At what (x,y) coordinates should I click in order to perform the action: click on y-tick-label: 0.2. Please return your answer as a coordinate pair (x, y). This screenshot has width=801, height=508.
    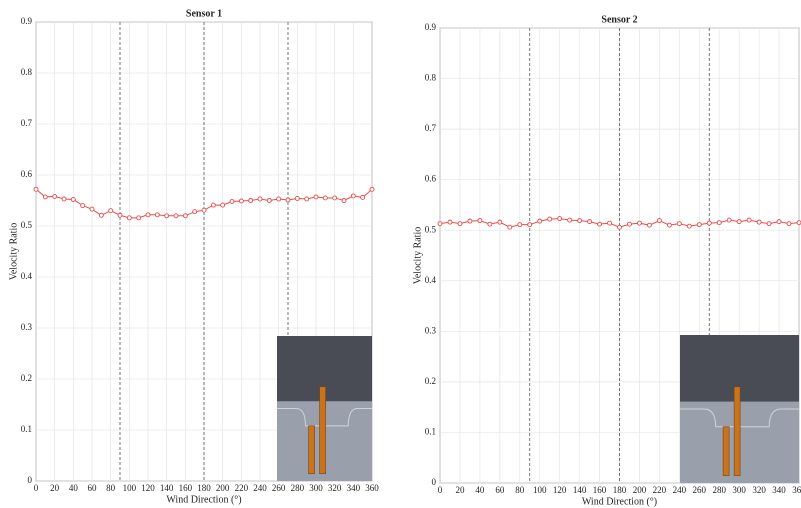
    Looking at the image, I should click on (26, 378).